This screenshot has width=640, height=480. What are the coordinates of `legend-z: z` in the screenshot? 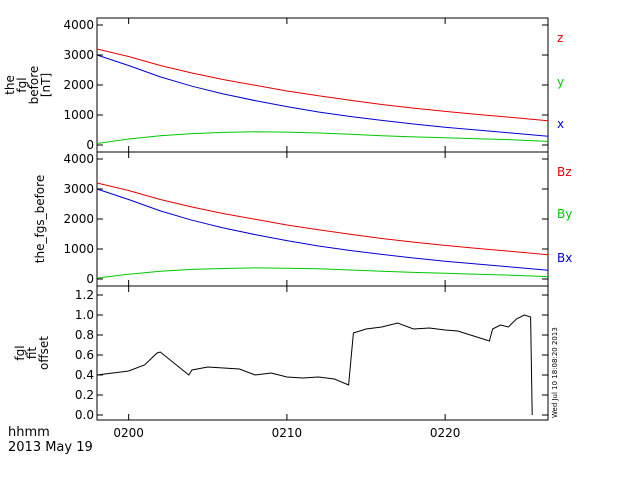 It's located at (560, 38).